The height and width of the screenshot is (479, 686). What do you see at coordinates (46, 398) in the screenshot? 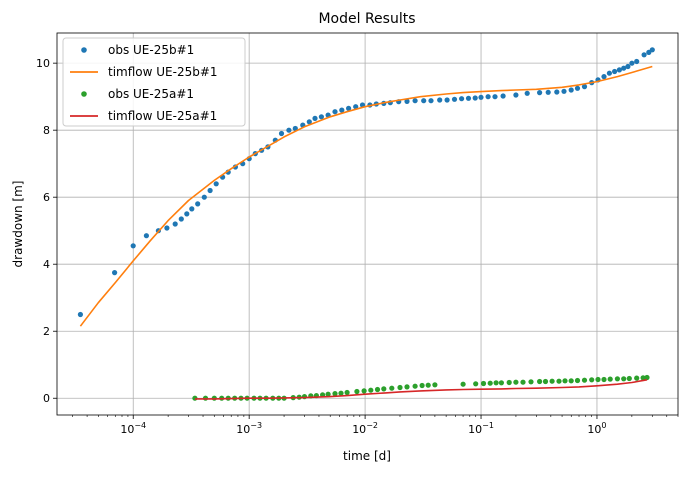
I see `y-tick-label: 0` at bounding box center [46, 398].